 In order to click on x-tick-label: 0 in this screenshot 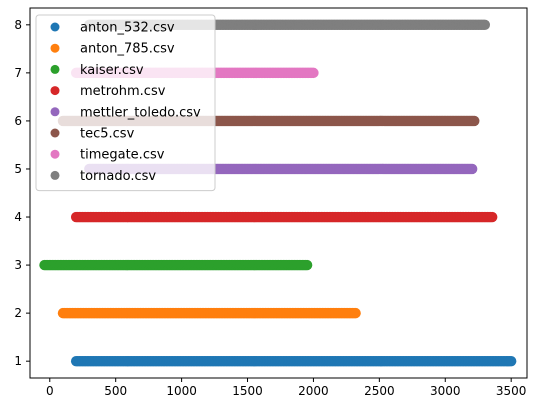, I will do `click(50, 391)`.